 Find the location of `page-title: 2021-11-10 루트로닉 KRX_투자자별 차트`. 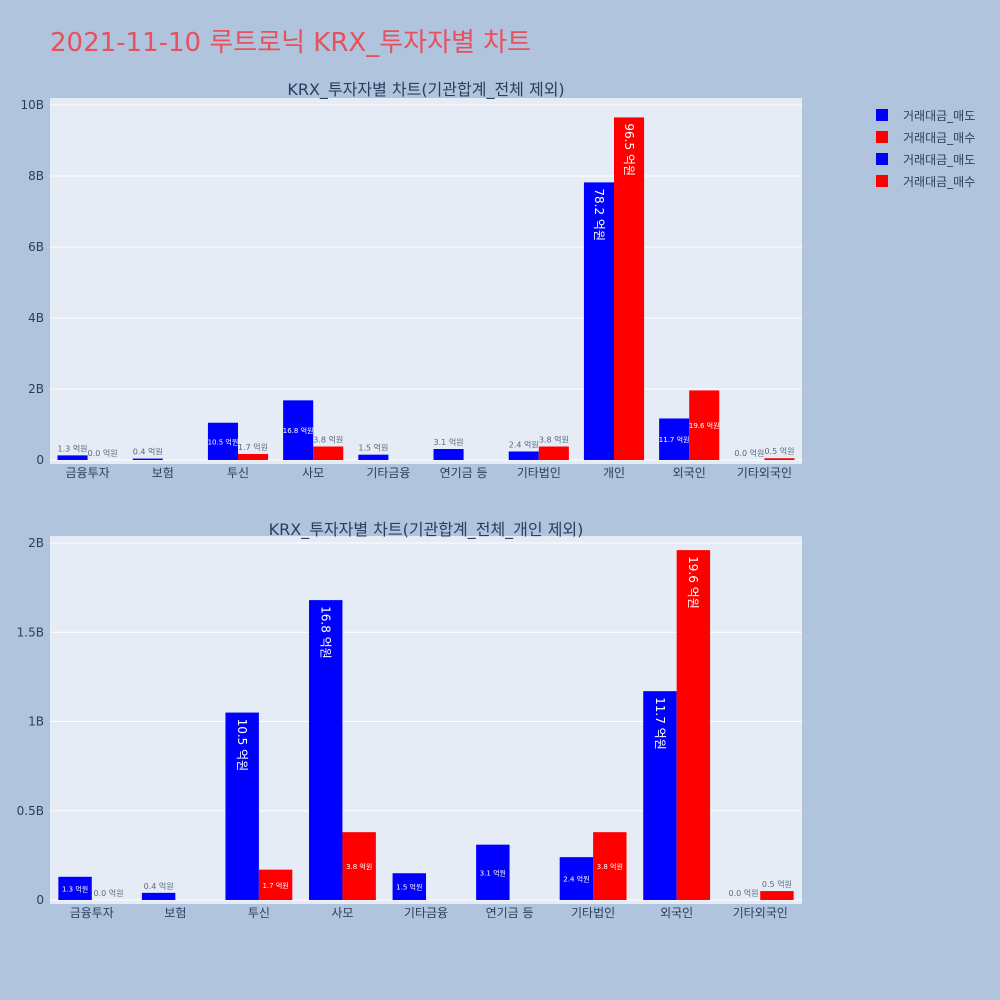

page-title: 2021-11-10 루트로닉 KRX_투자자별 차트 is located at coordinates (291, 43).